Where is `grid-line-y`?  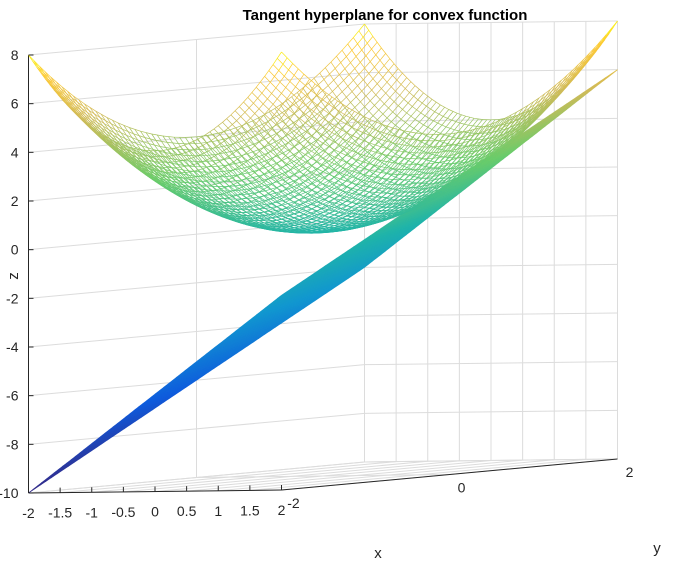 grid-line-y is located at coordinates (323, 476).